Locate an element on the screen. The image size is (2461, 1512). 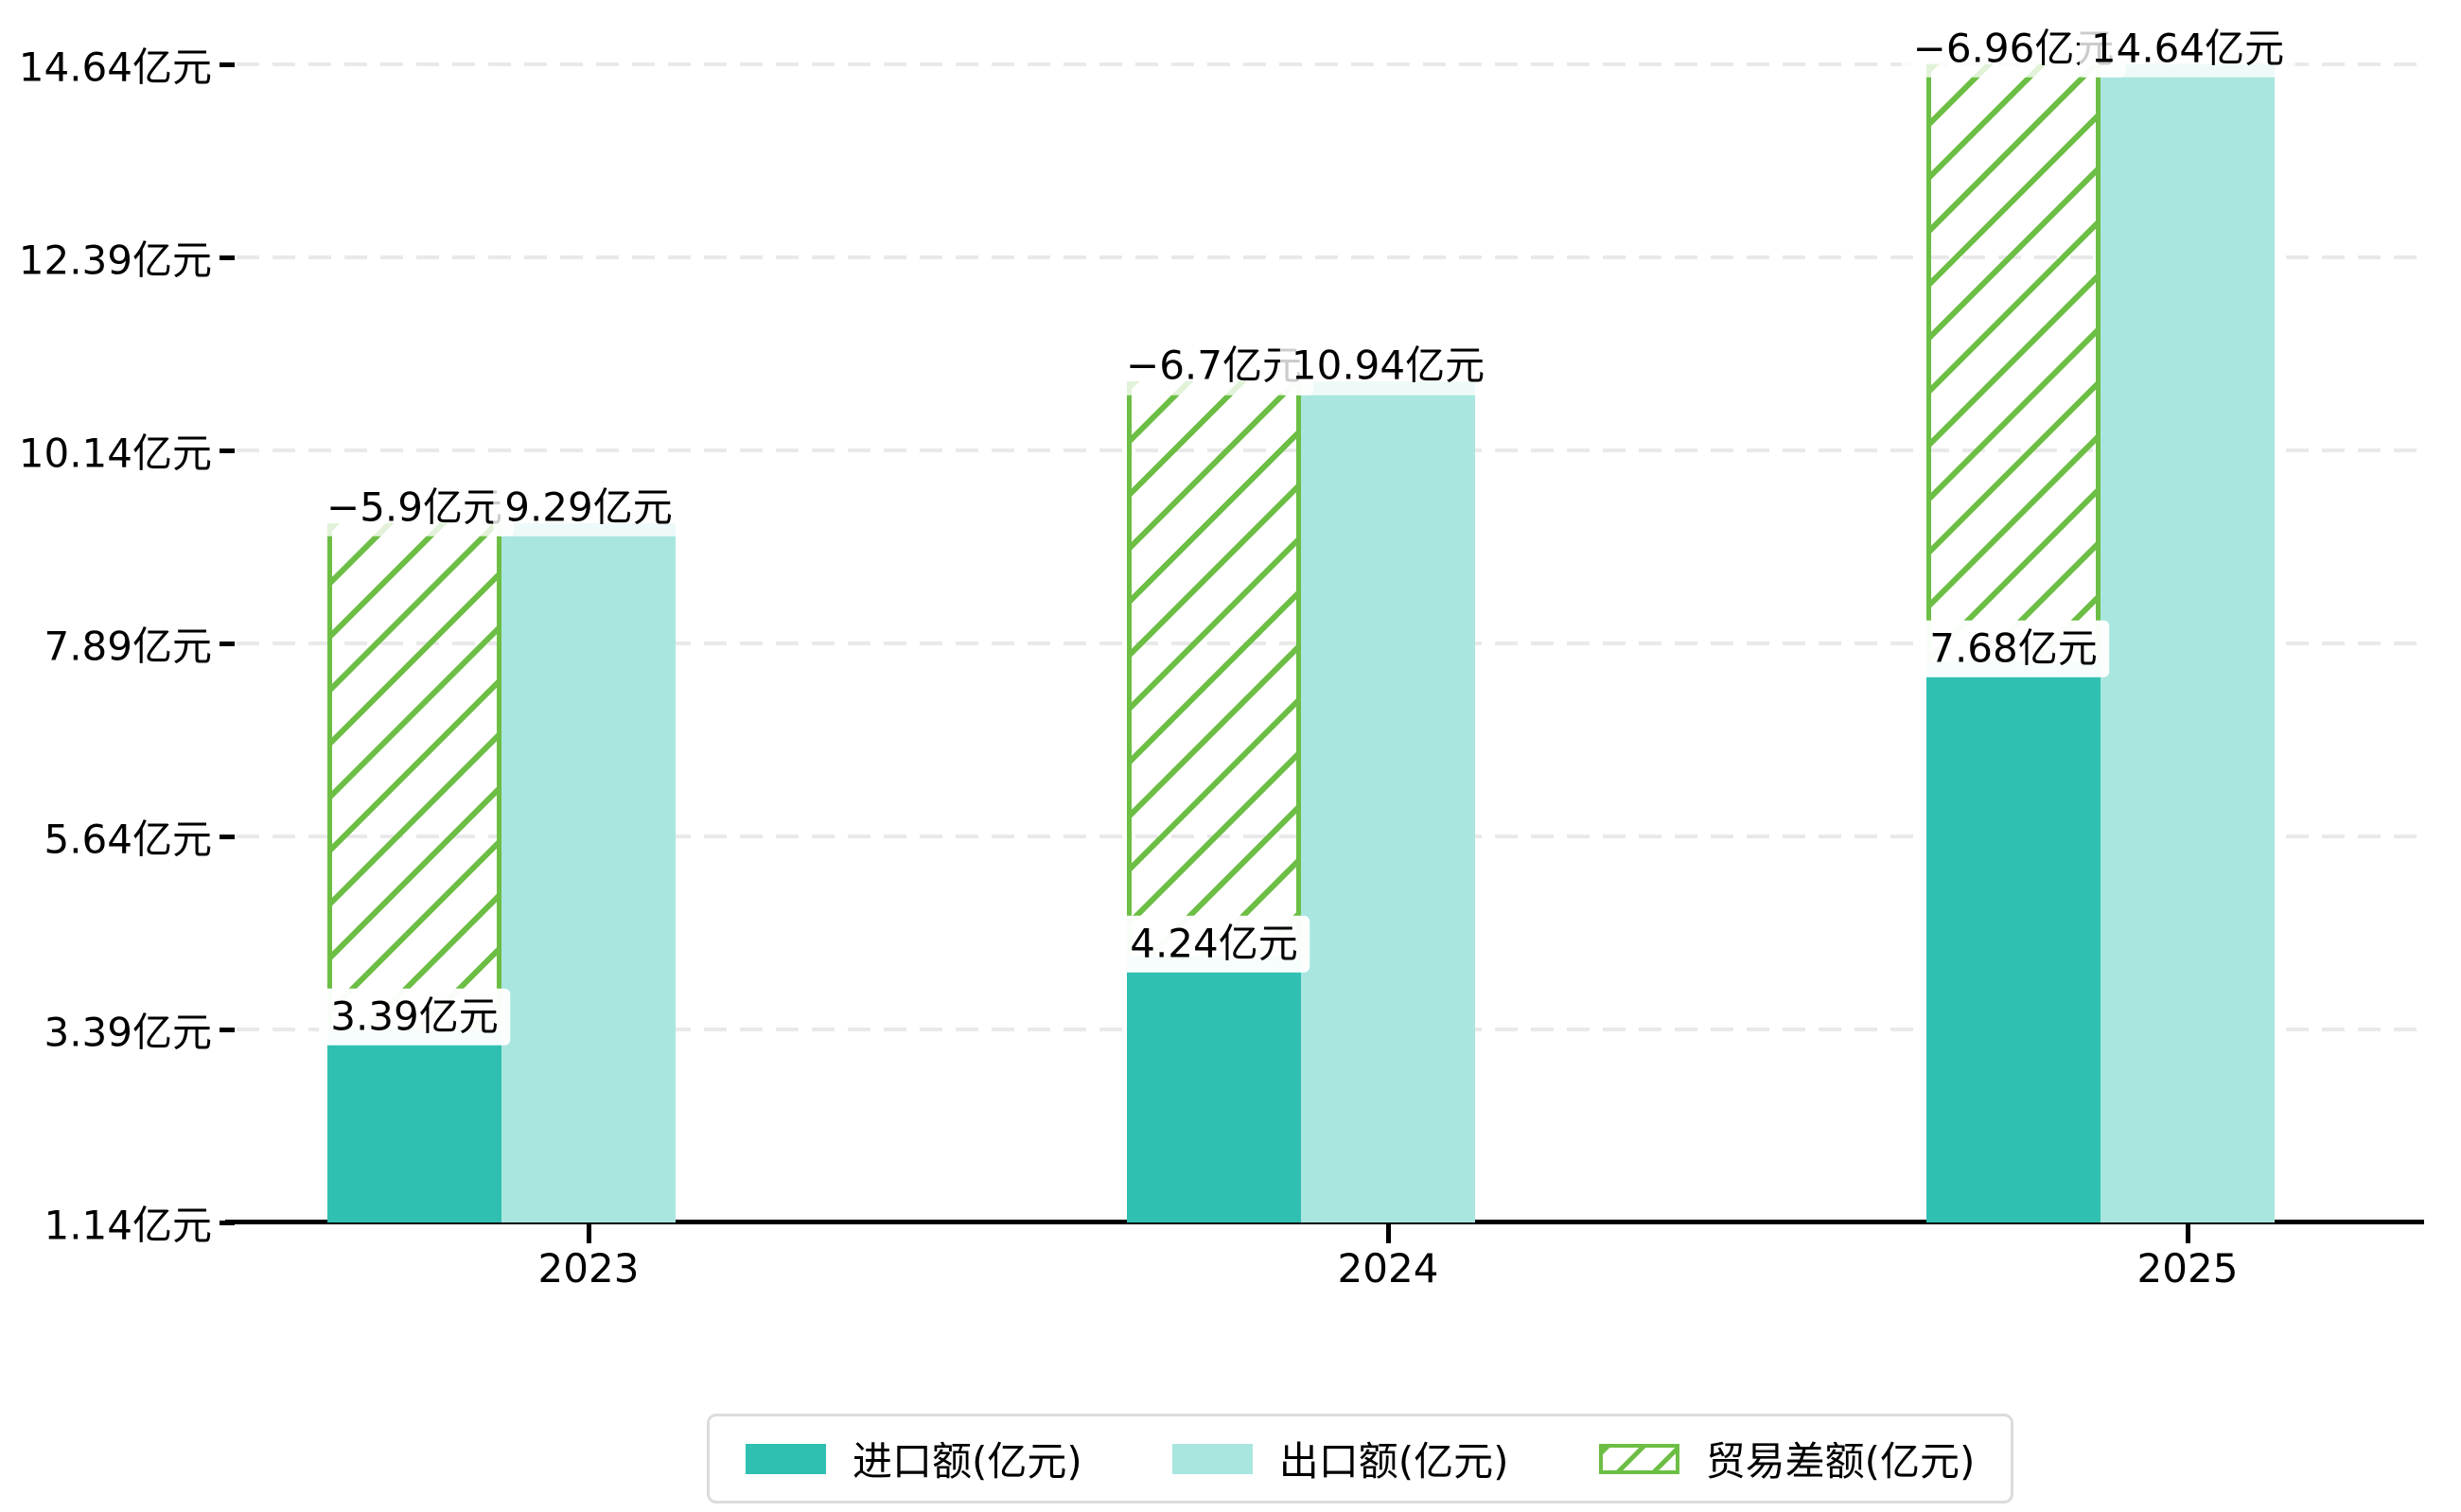
value-label-export-2025: 14.64亿元 is located at coordinates (2187, 49).